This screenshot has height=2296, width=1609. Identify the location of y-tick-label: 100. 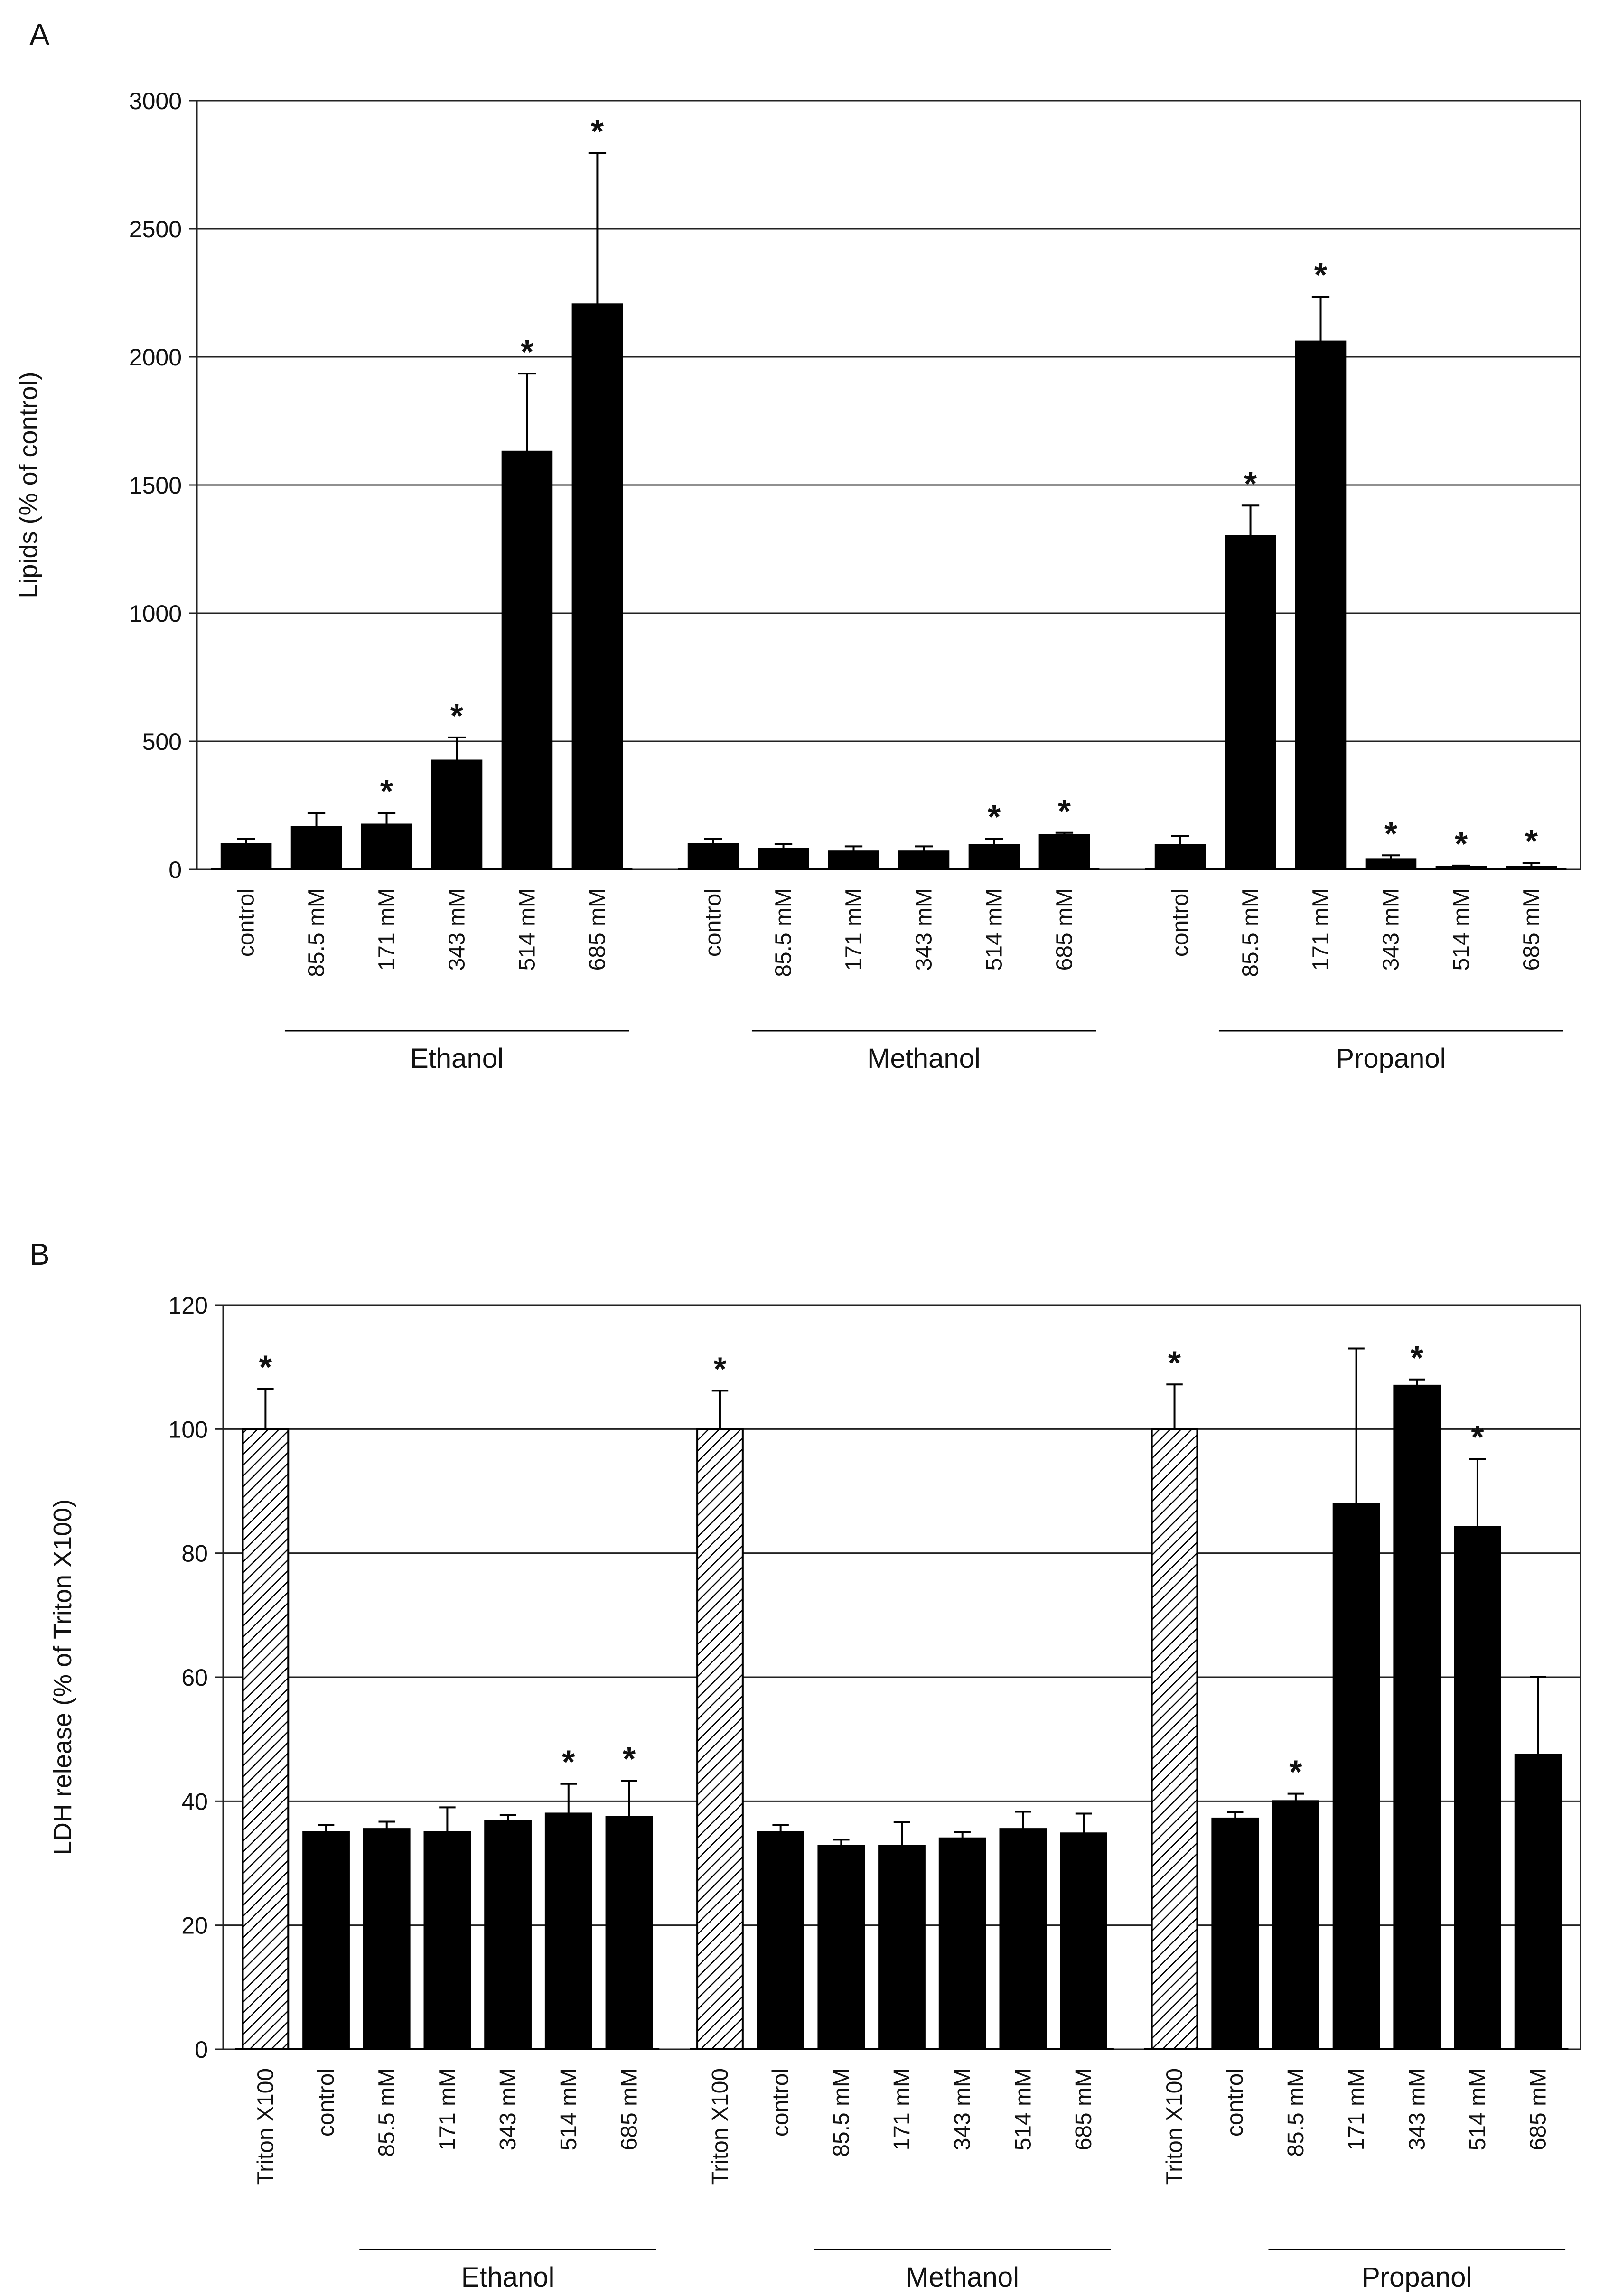
(188, 1429).